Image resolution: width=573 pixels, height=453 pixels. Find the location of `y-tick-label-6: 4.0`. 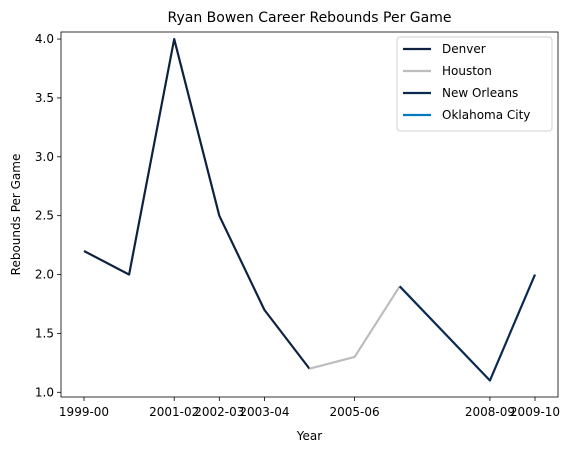

y-tick-label-6: 4.0 is located at coordinates (44, 39).